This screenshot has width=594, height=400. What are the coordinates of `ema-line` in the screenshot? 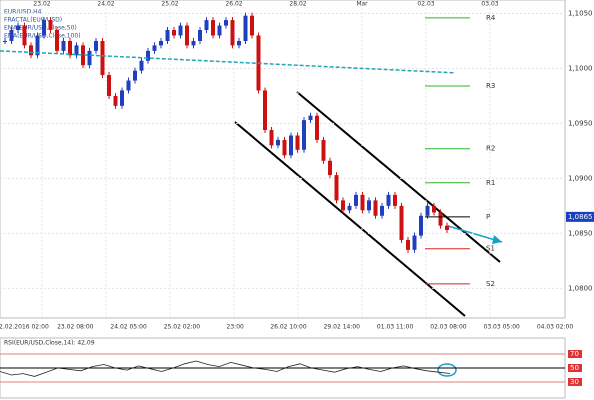 It's located at (228, 62).